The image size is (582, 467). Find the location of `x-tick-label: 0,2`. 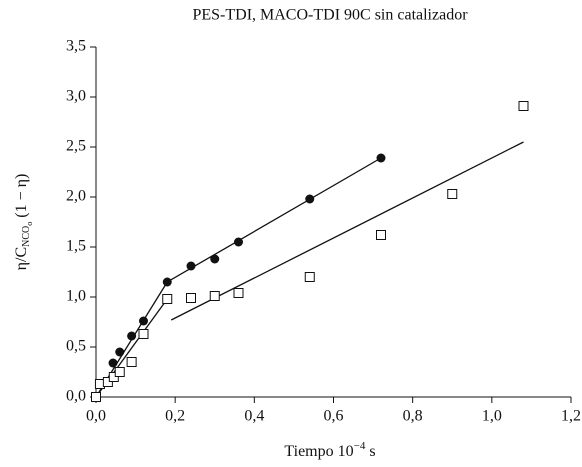

x-tick-label: 0,2 is located at coordinates (175, 416).